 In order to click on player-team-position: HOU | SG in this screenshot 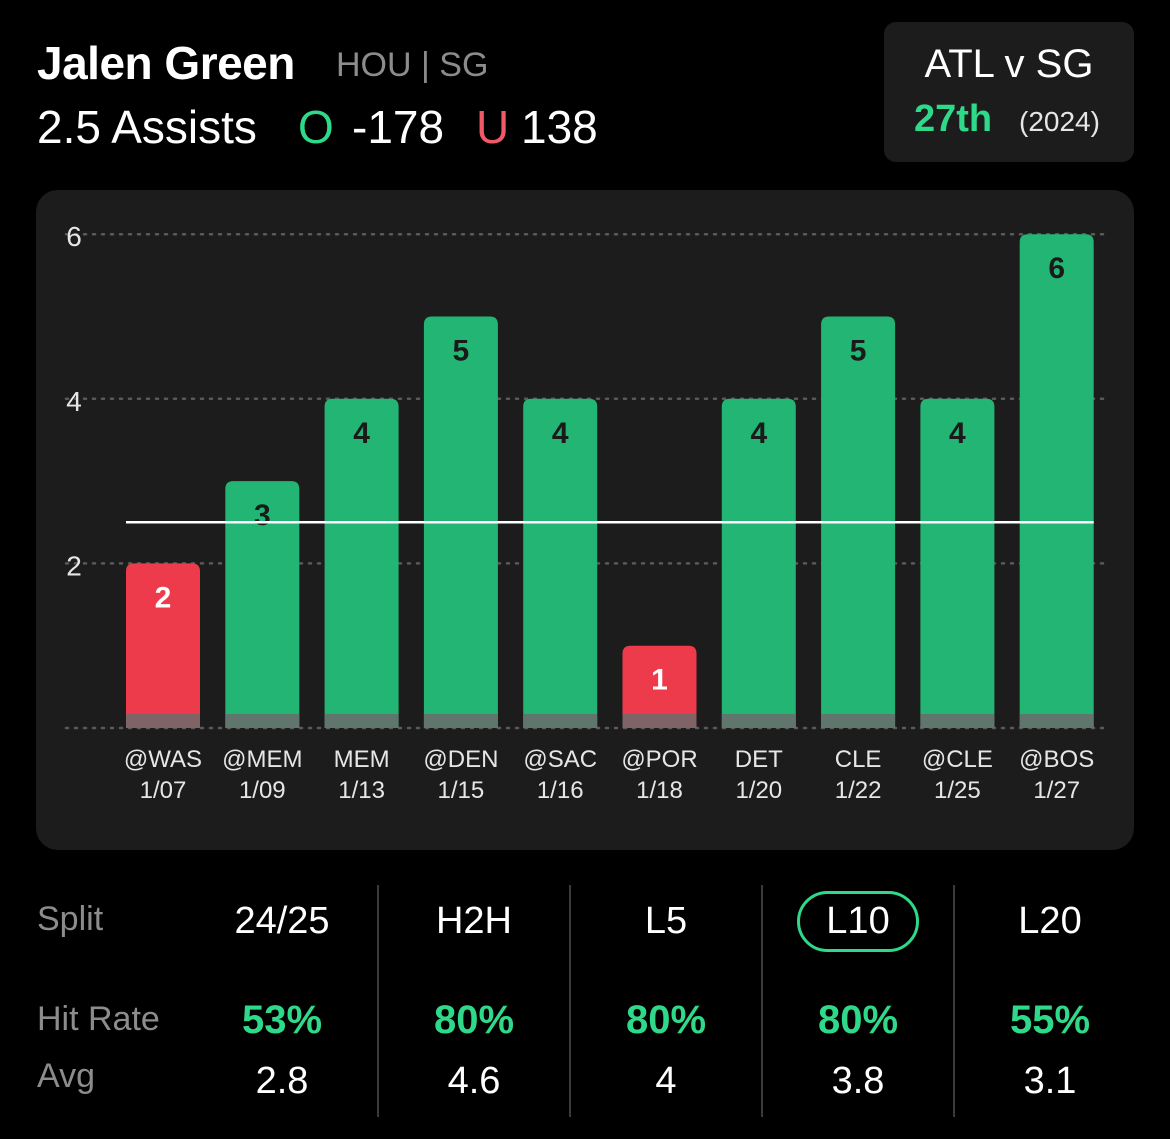, I will do `click(412, 65)`.